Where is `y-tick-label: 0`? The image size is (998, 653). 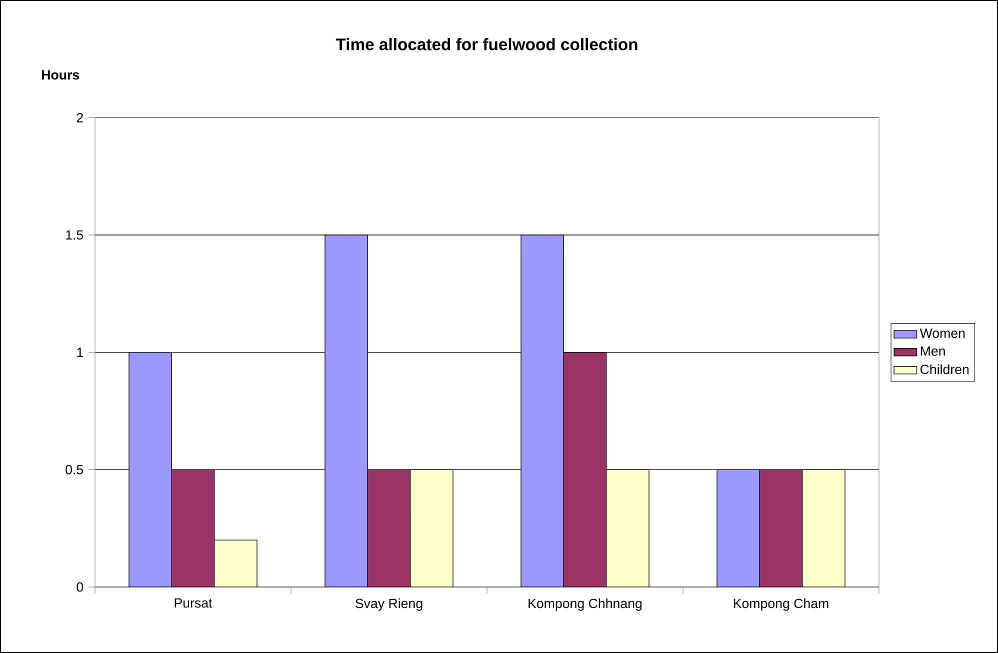
y-tick-label: 0 is located at coordinates (80, 587).